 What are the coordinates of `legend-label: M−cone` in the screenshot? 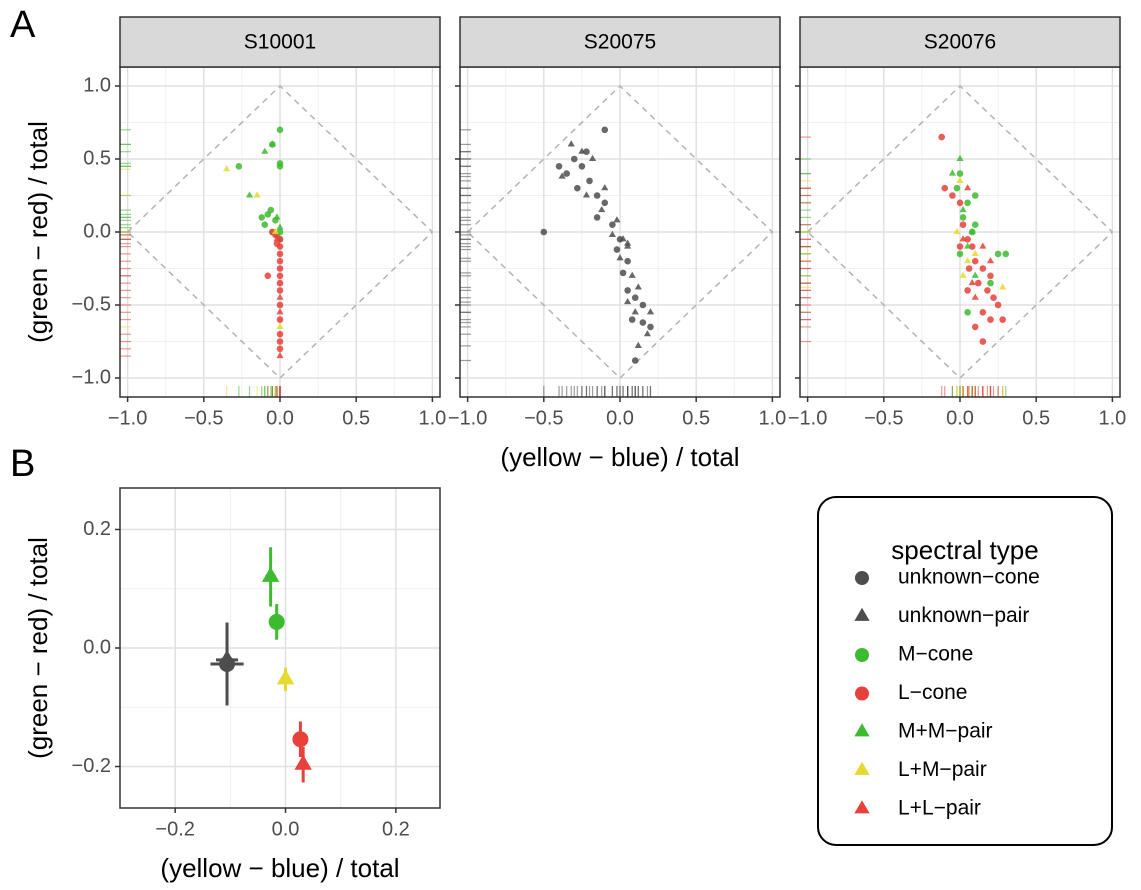 It's located at (935, 654).